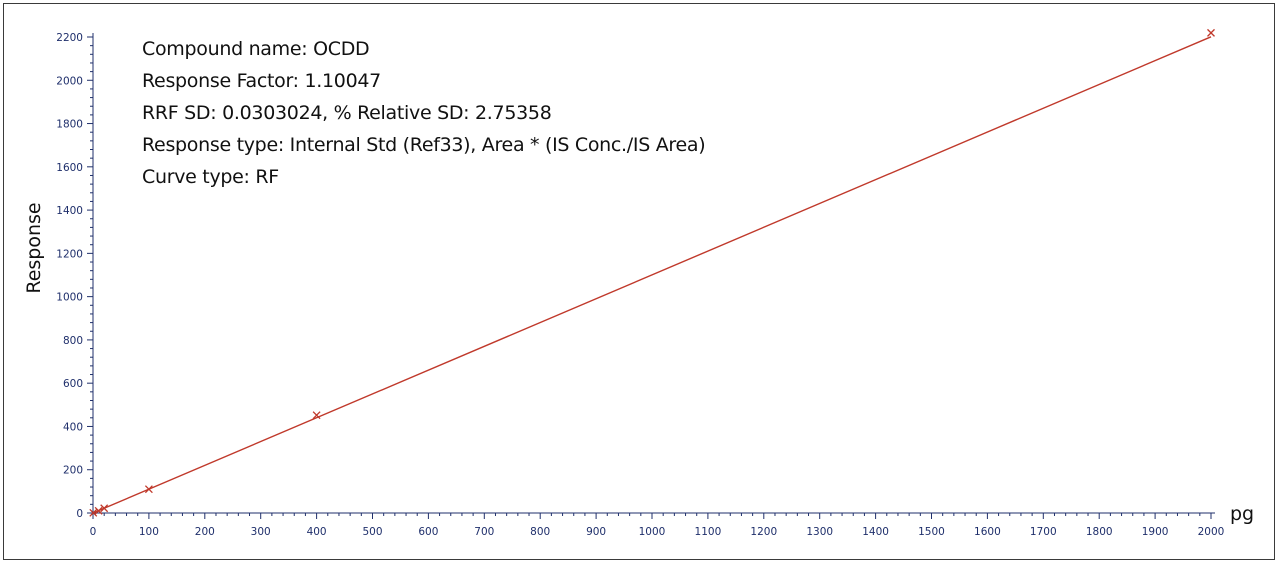 The height and width of the screenshot is (565, 1280). Describe the element at coordinates (93, 532) in the screenshot. I see `x-tick-label: 0` at that location.